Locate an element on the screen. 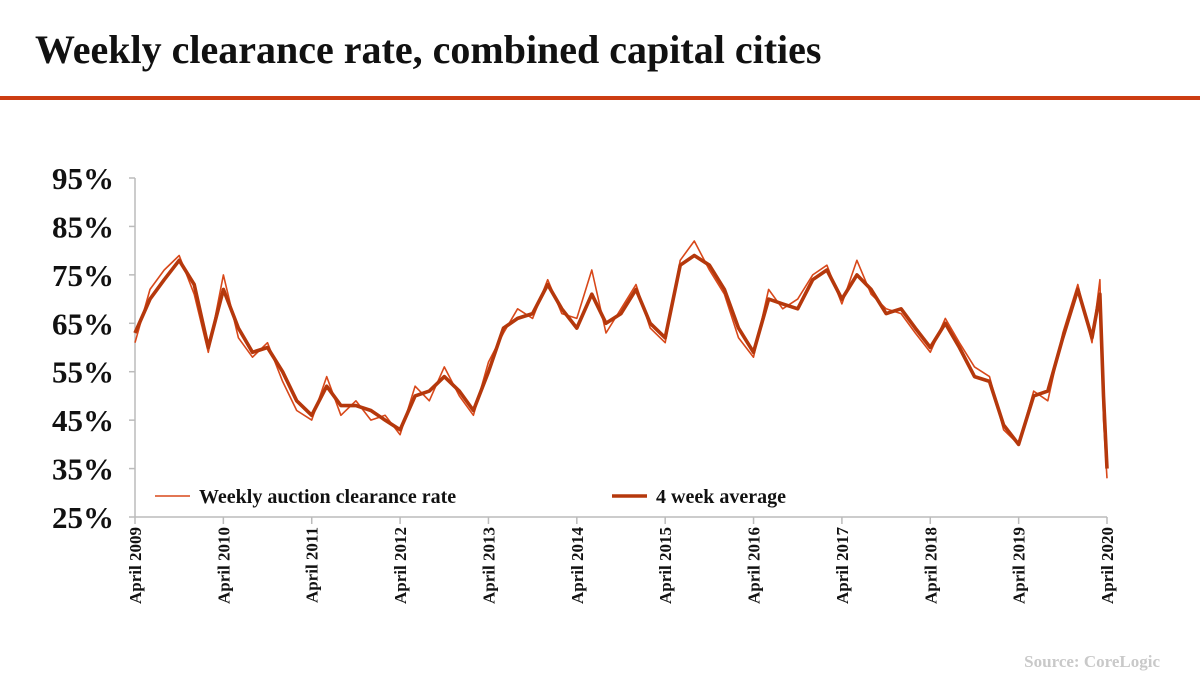 The width and height of the screenshot is (1200, 689). x-tick-label: April 2012 is located at coordinates (400, 565).